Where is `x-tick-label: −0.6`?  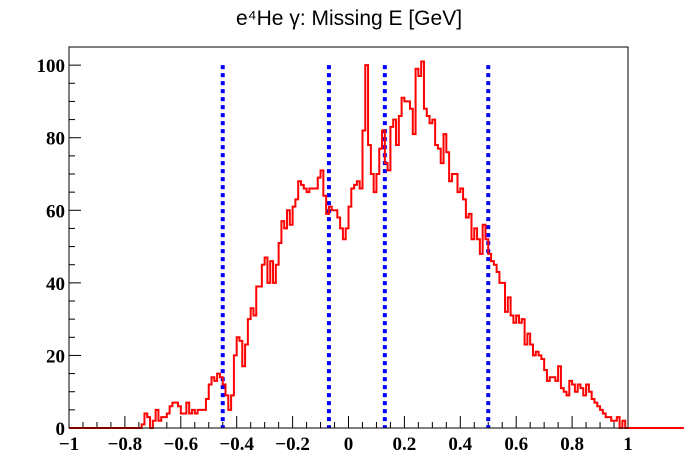 x-tick-label: −0.6 is located at coordinates (181, 444).